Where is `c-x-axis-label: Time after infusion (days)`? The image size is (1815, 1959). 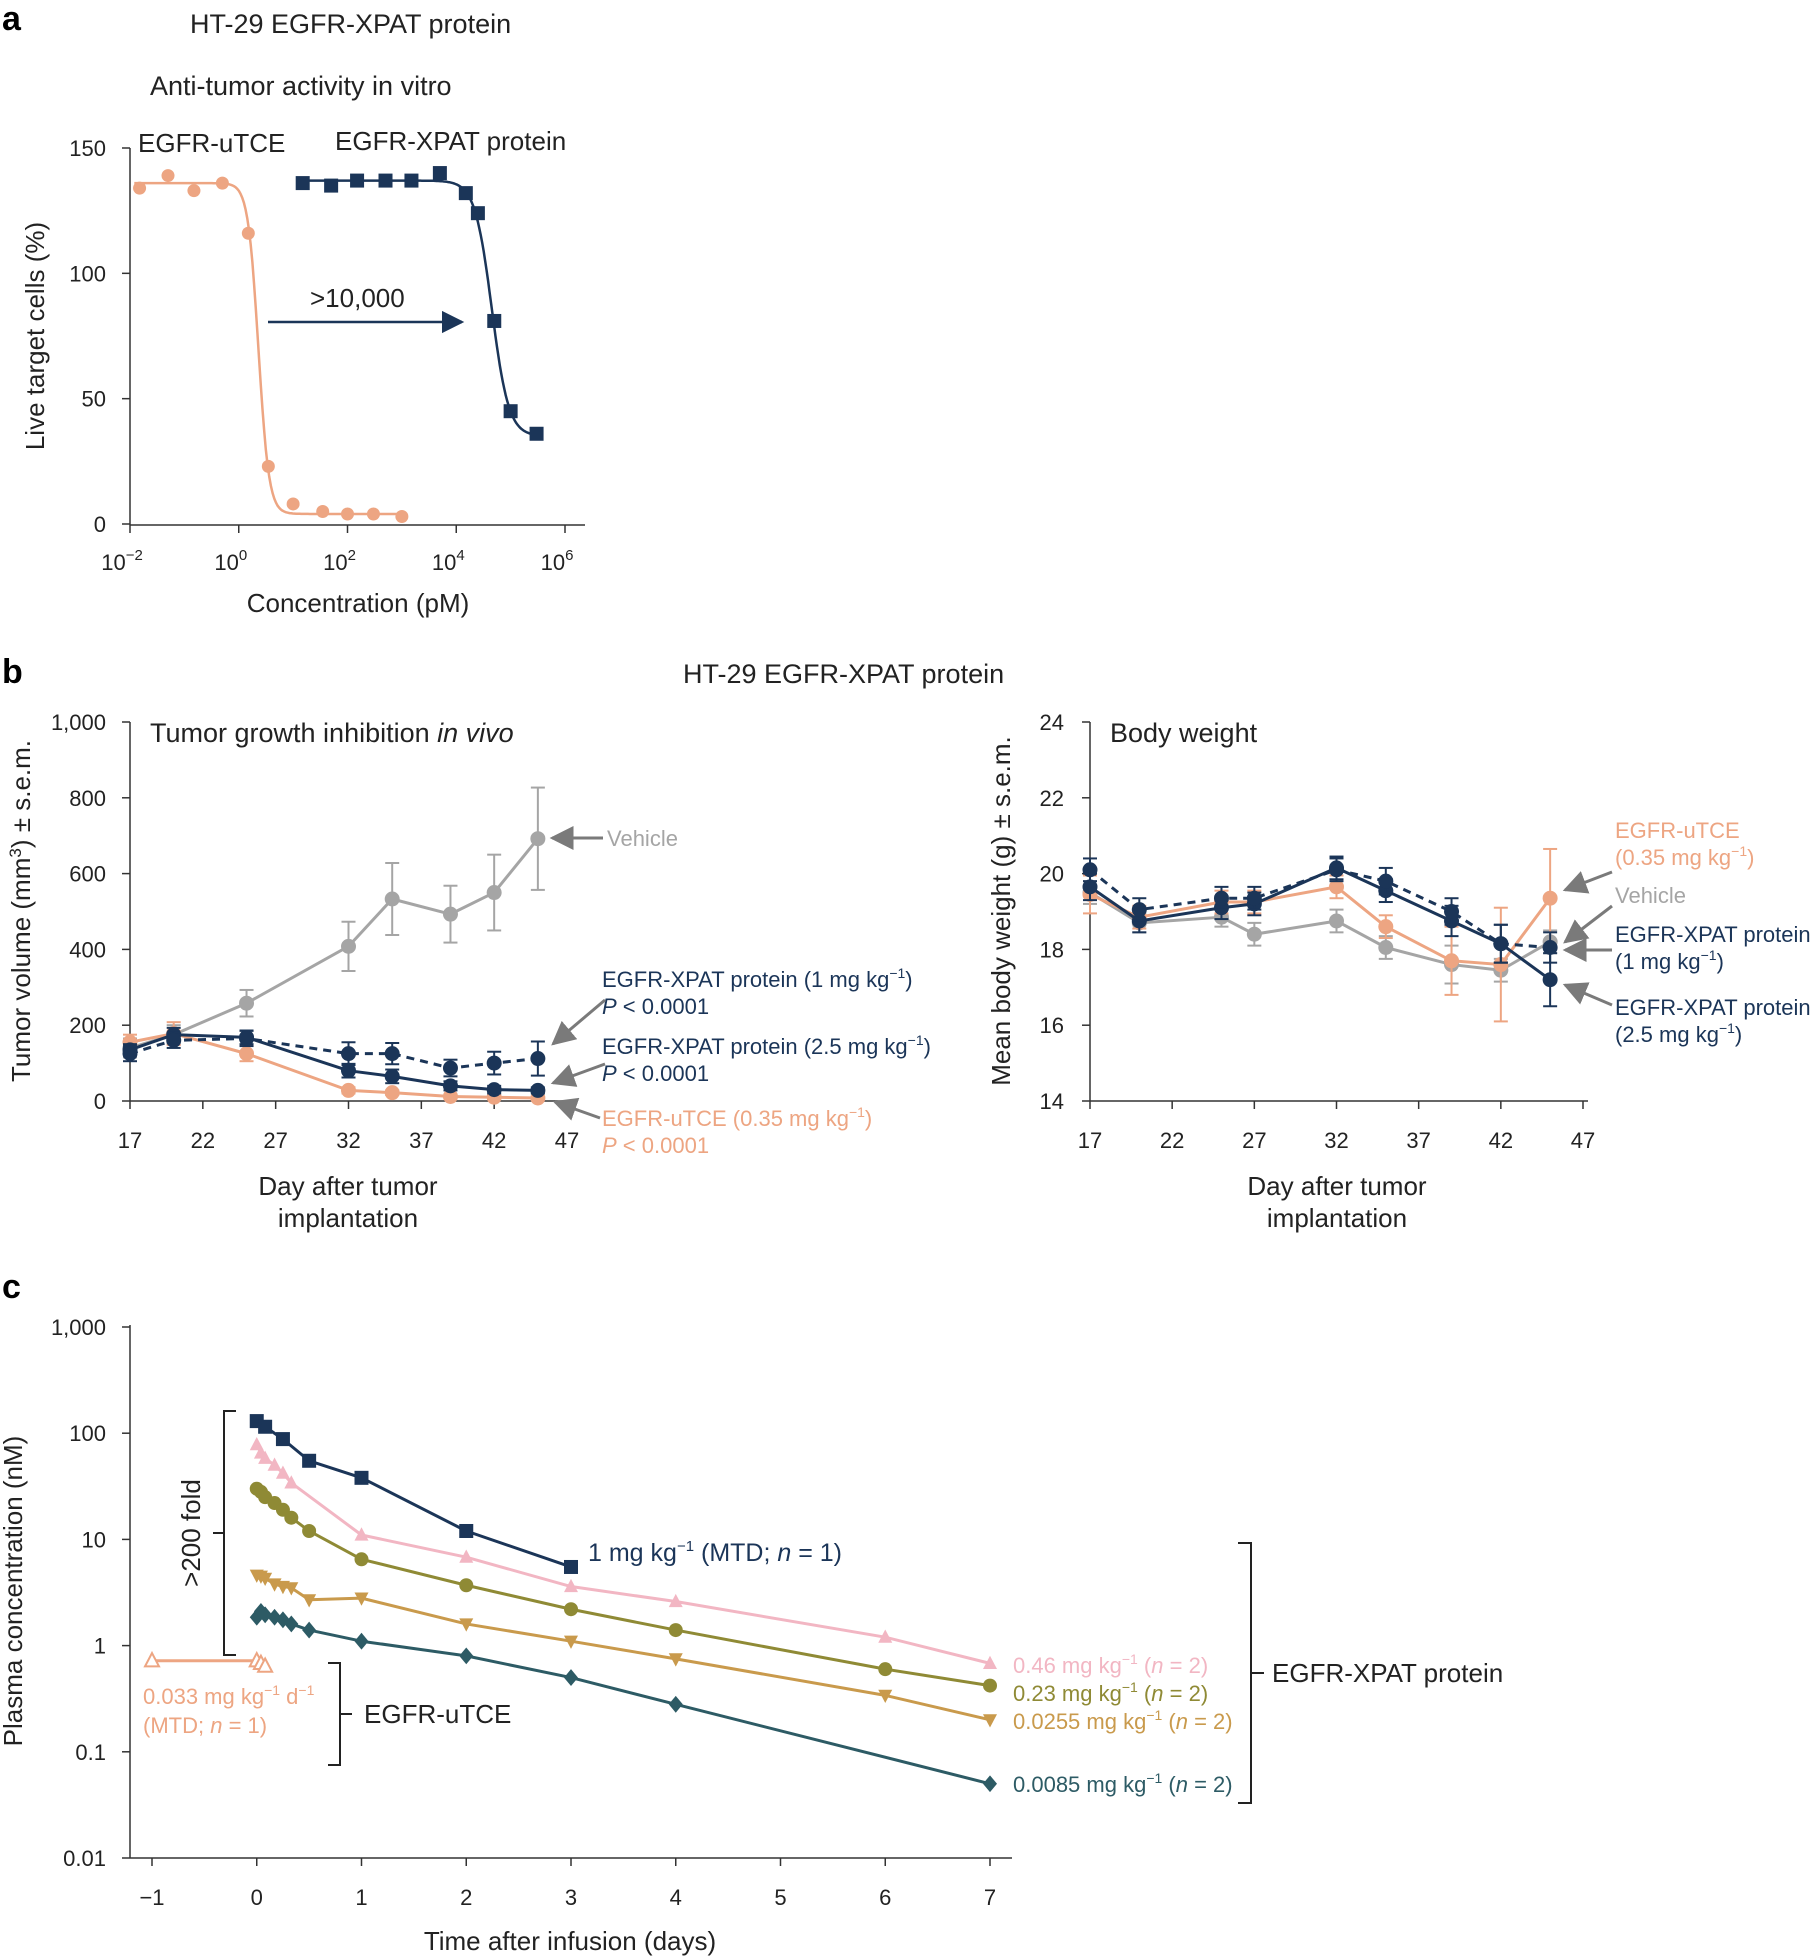
c-x-axis-label: Time after infusion (days) is located at coordinates (570, 1941).